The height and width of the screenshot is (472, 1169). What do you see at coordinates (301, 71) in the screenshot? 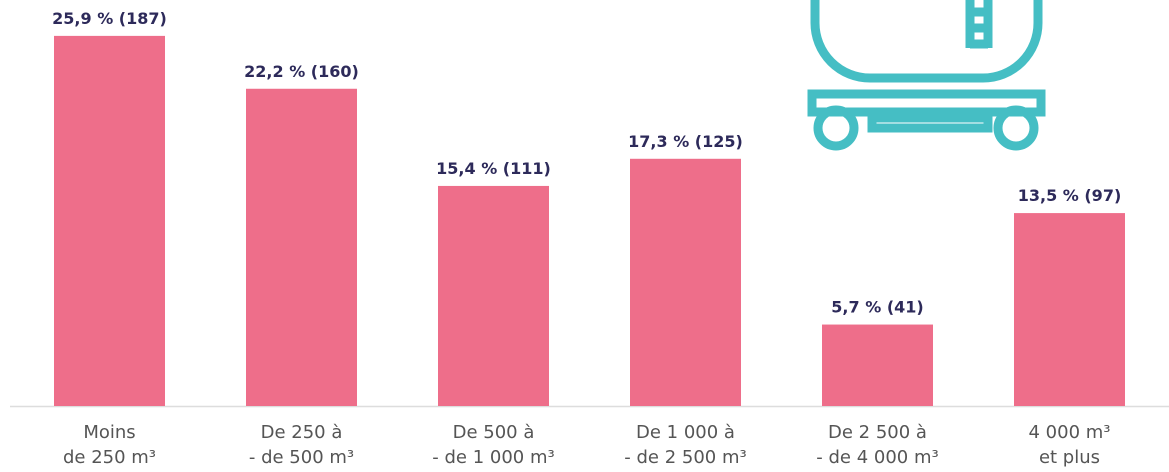
I see `value-label: 22,2 % (160)` at bounding box center [301, 71].